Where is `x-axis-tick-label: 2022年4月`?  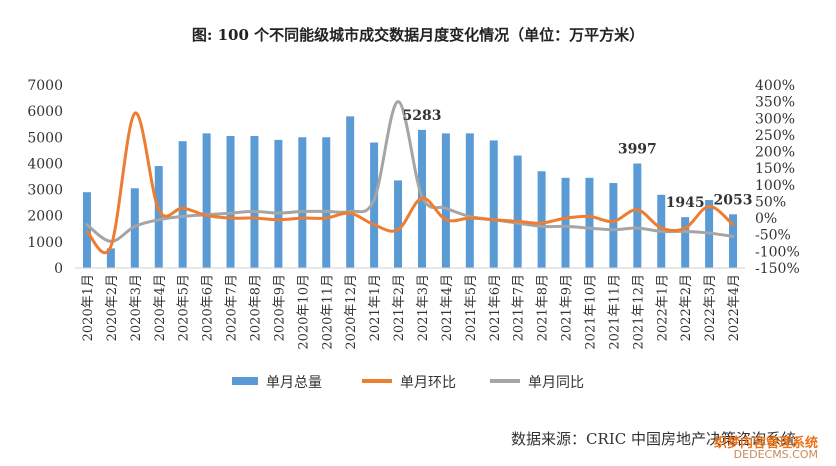 x-axis-tick-label: 2022年4月 is located at coordinates (734, 307).